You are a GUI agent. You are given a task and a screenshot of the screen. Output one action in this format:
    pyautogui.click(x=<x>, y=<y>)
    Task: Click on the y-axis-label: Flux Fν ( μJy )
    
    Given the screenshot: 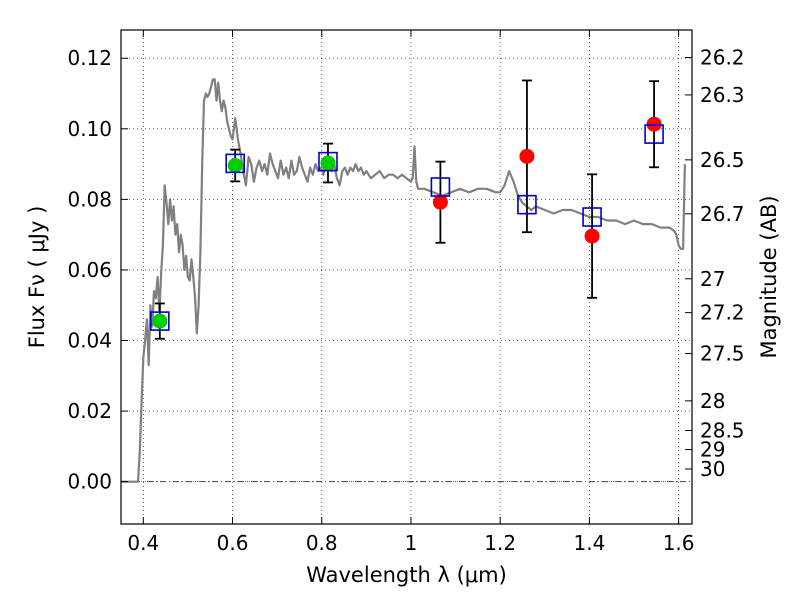 What is the action you would take?
    pyautogui.click(x=37, y=277)
    